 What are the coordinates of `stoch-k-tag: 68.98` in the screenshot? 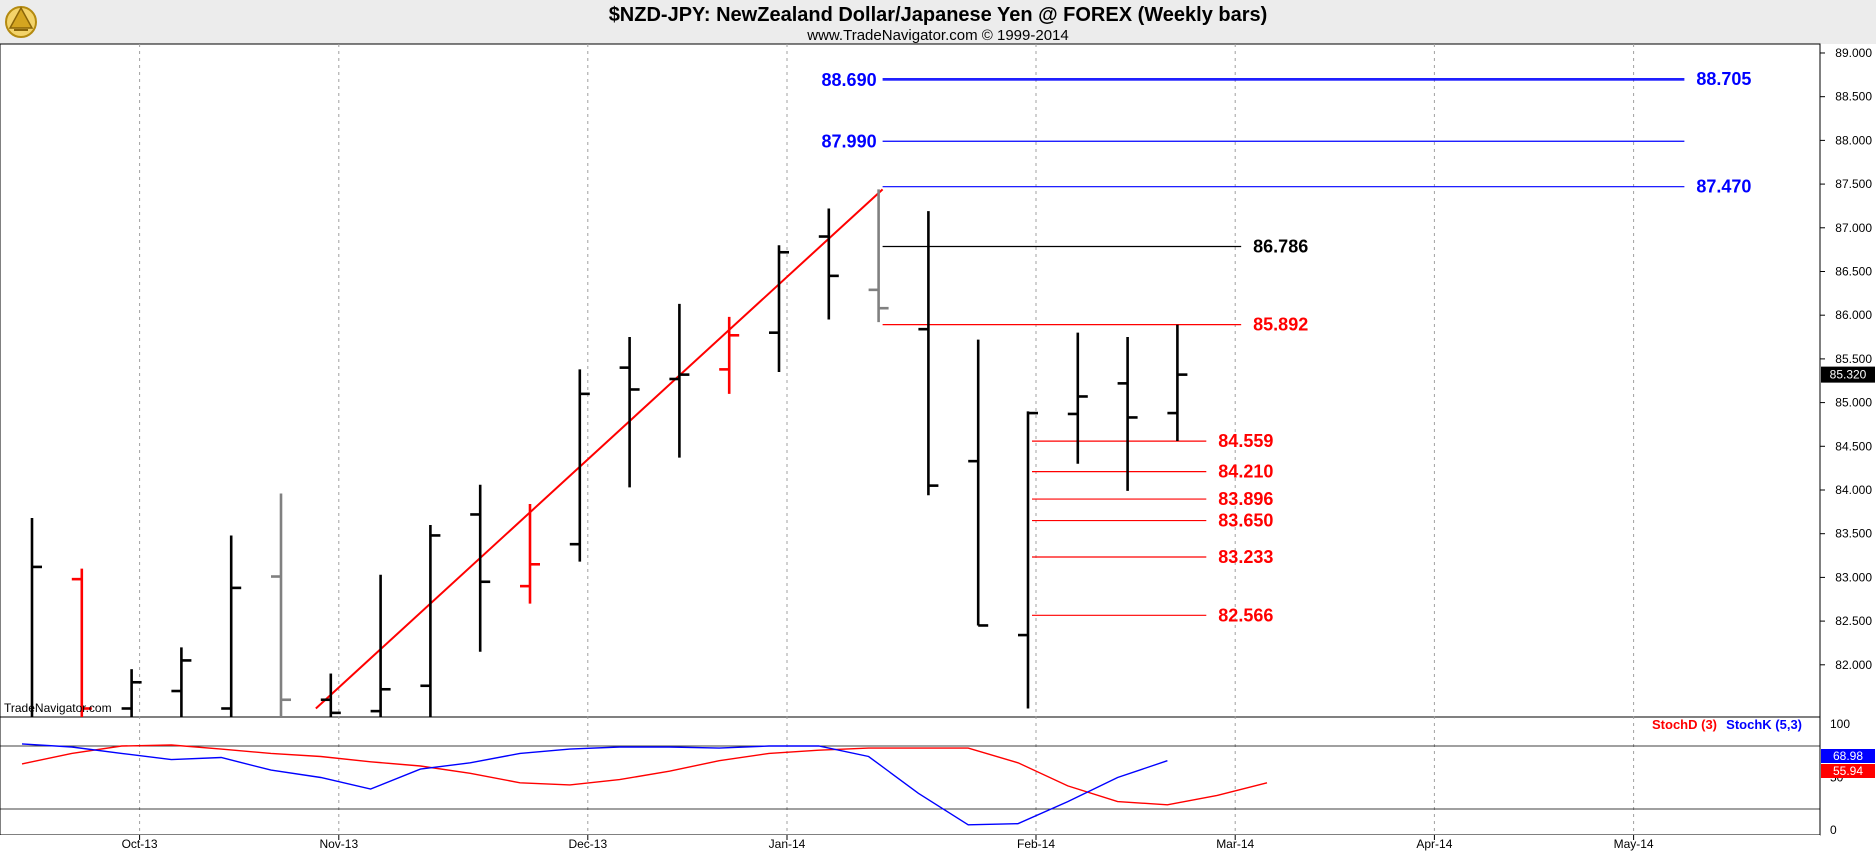 It's located at (1848, 756).